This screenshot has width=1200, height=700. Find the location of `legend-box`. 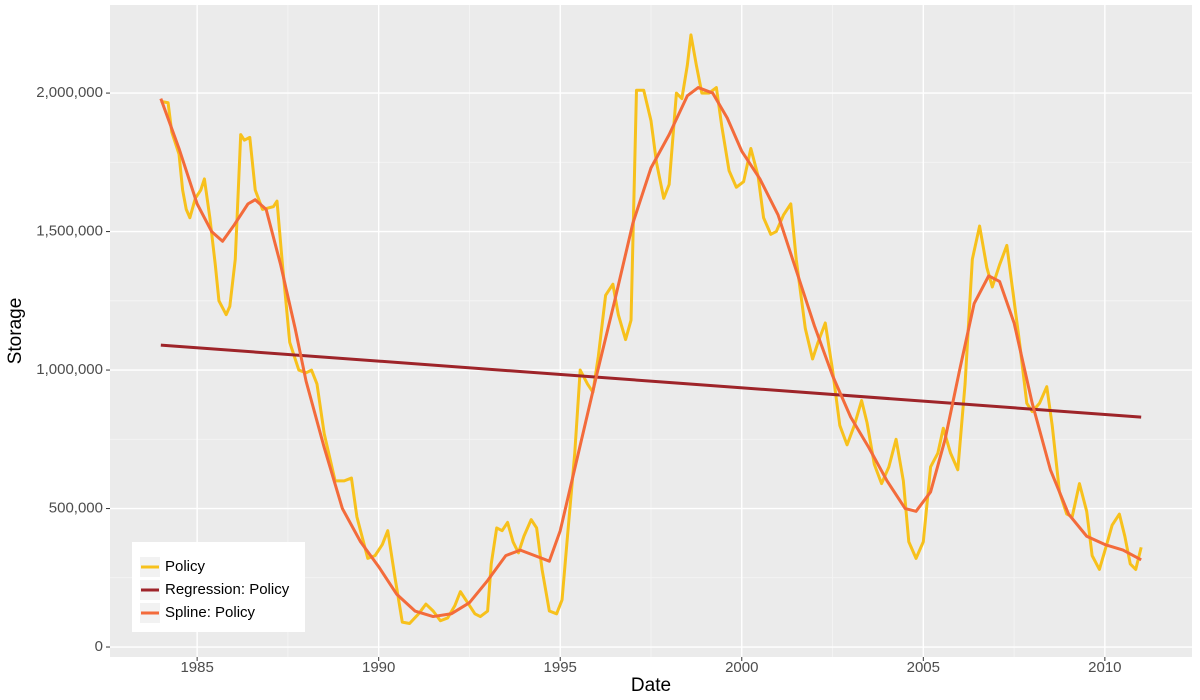

legend-box is located at coordinates (218, 587).